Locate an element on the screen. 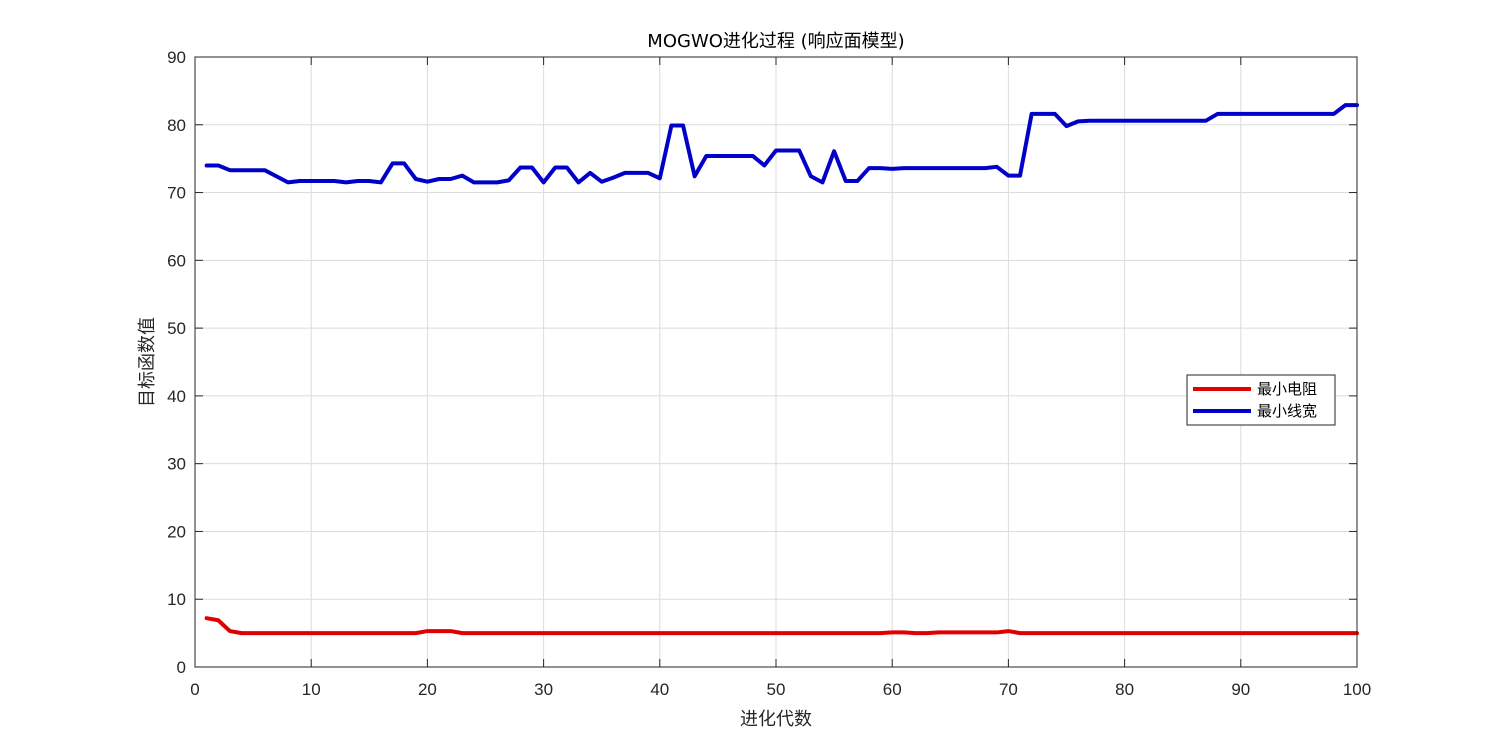  x-tick-label: 50 is located at coordinates (776, 689).